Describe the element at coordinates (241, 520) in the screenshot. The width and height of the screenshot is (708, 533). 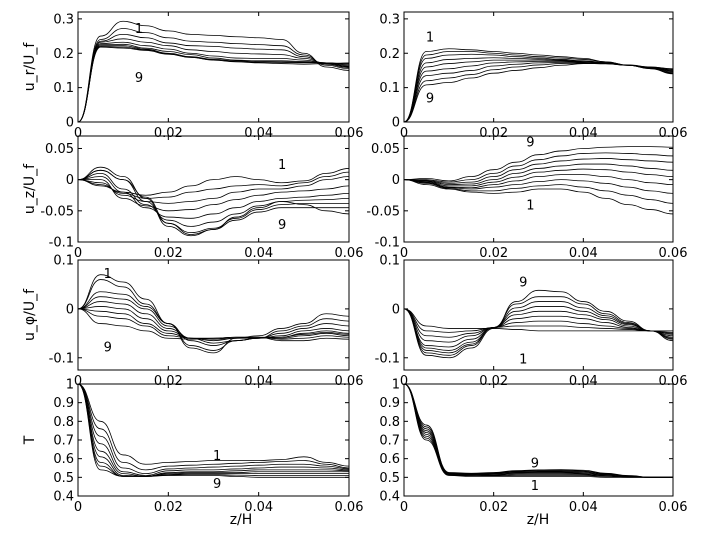
I see `x-axis-title-left: z/H` at that location.